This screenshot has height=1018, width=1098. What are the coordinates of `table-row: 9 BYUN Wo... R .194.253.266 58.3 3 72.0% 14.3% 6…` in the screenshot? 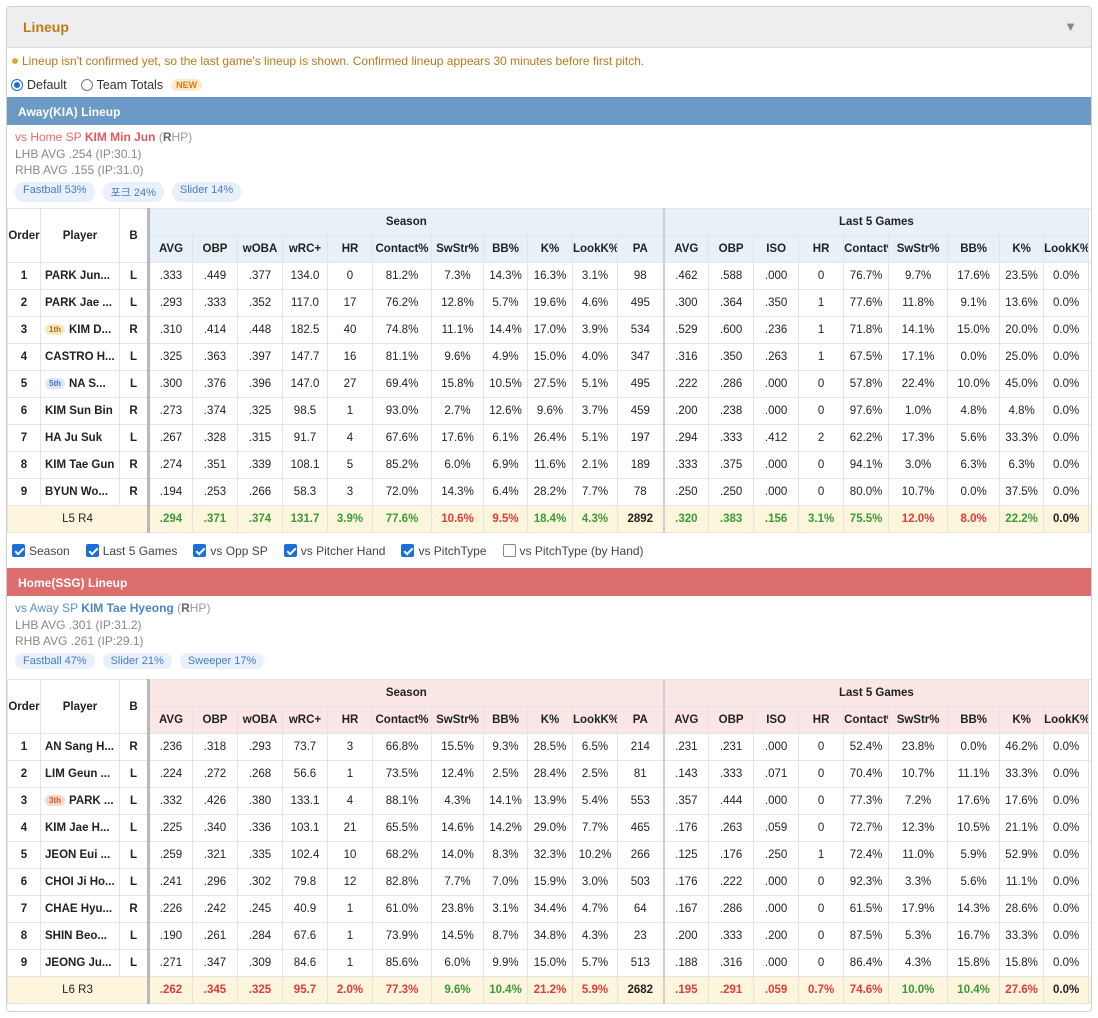 It's located at (549, 492).